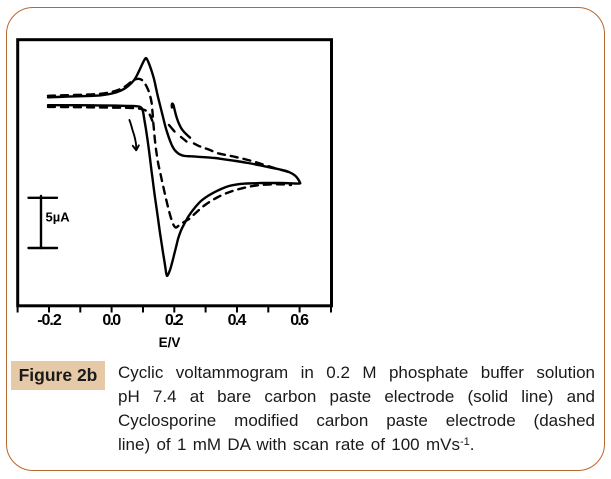 This screenshot has height=479, width=611. What do you see at coordinates (49, 320) in the screenshot?
I see `svg-text: -0.2` at bounding box center [49, 320].